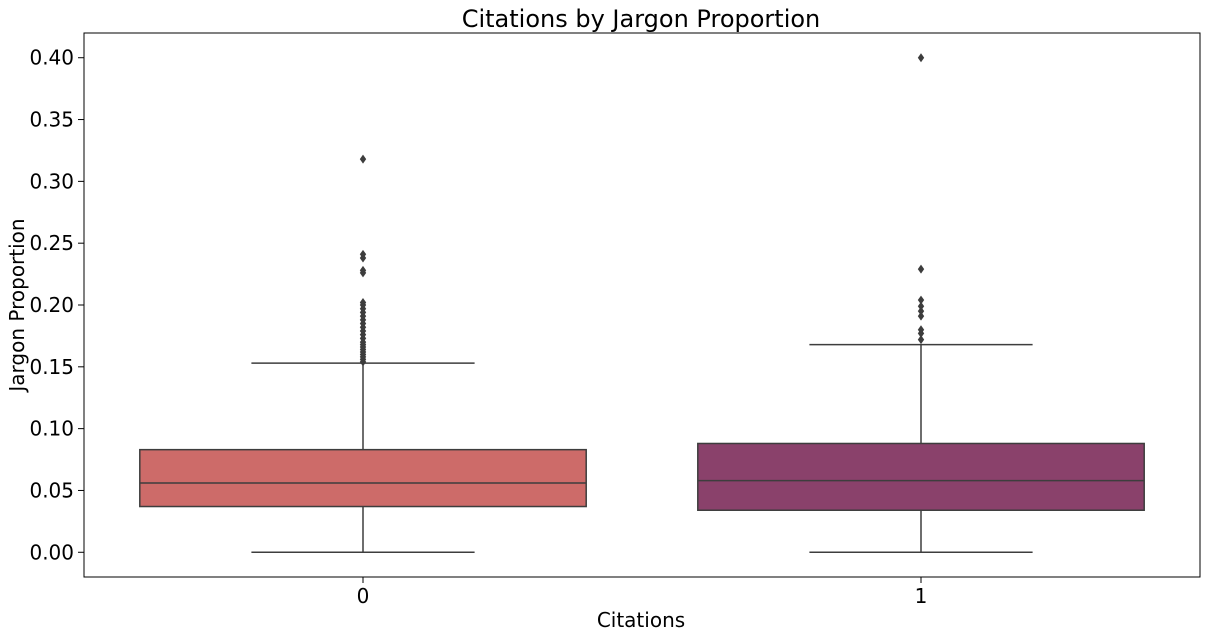 This screenshot has height=644, width=1206. Describe the element at coordinates (17, 305) in the screenshot. I see `y-axis-label: Jargon Proportion` at that location.